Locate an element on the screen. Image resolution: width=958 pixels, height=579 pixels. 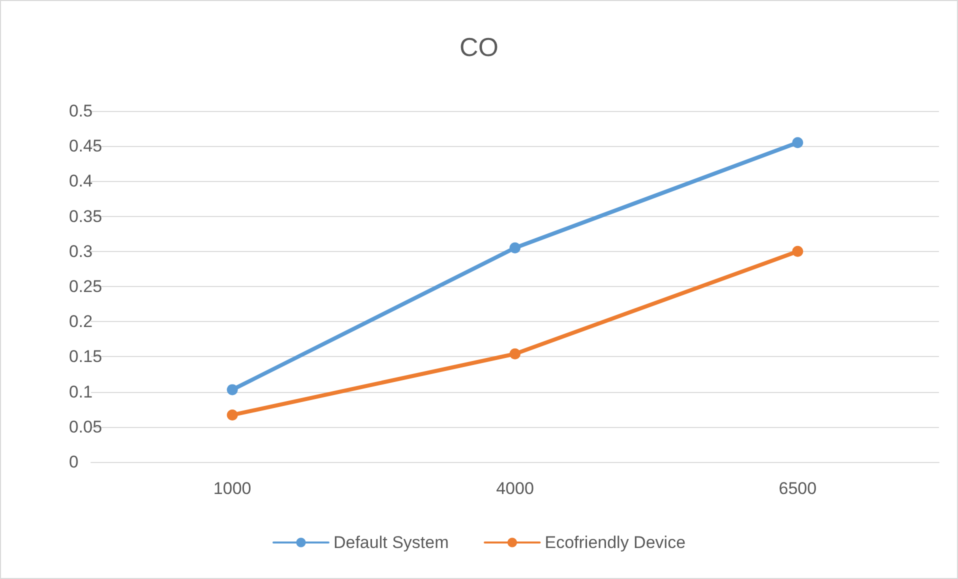
y-tick-label: 0.15 is located at coordinates (85, 356).